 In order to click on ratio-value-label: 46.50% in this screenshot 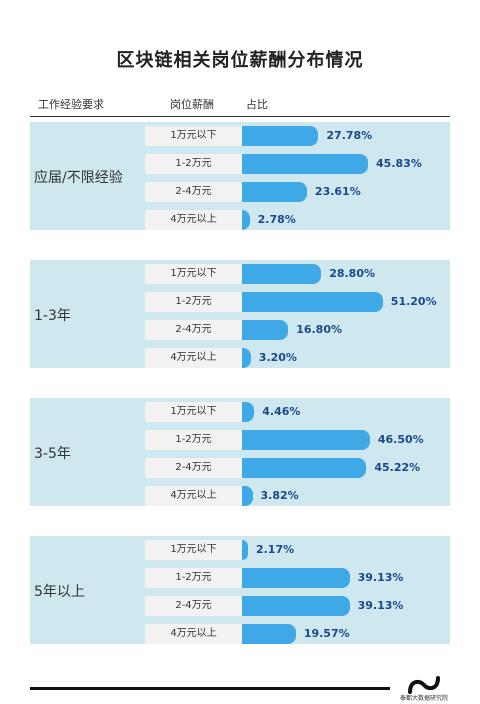, I will do `click(400, 439)`.